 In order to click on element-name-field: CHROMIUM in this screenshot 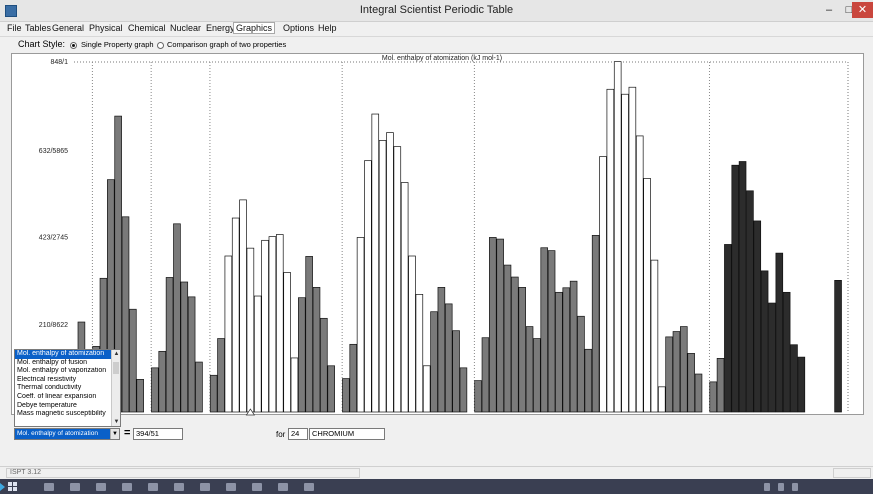, I will do `click(347, 434)`.